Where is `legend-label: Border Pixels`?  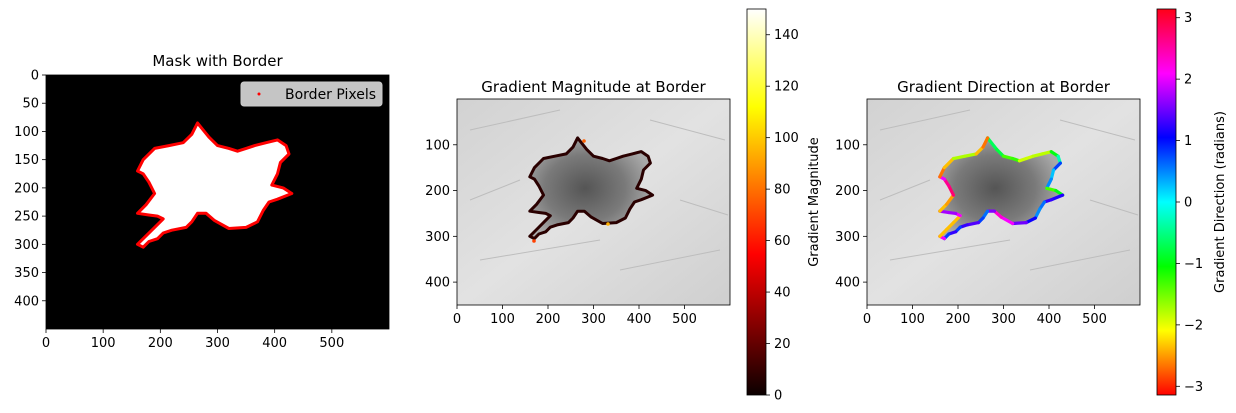 legend-label: Border Pixels is located at coordinates (330, 95).